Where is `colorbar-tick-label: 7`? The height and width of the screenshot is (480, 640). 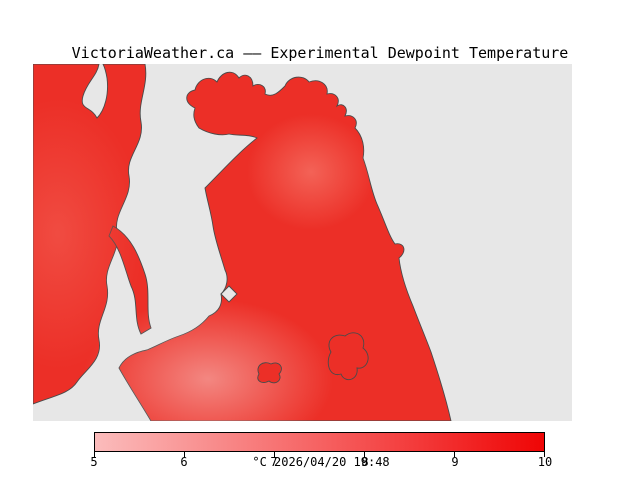 colorbar-tick-label: 7 is located at coordinates (274, 462).